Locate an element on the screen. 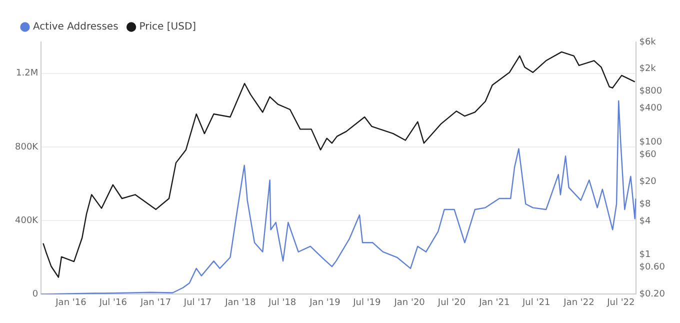 The image size is (680, 323). x-tick-label: Jul '22 is located at coordinates (620, 303).